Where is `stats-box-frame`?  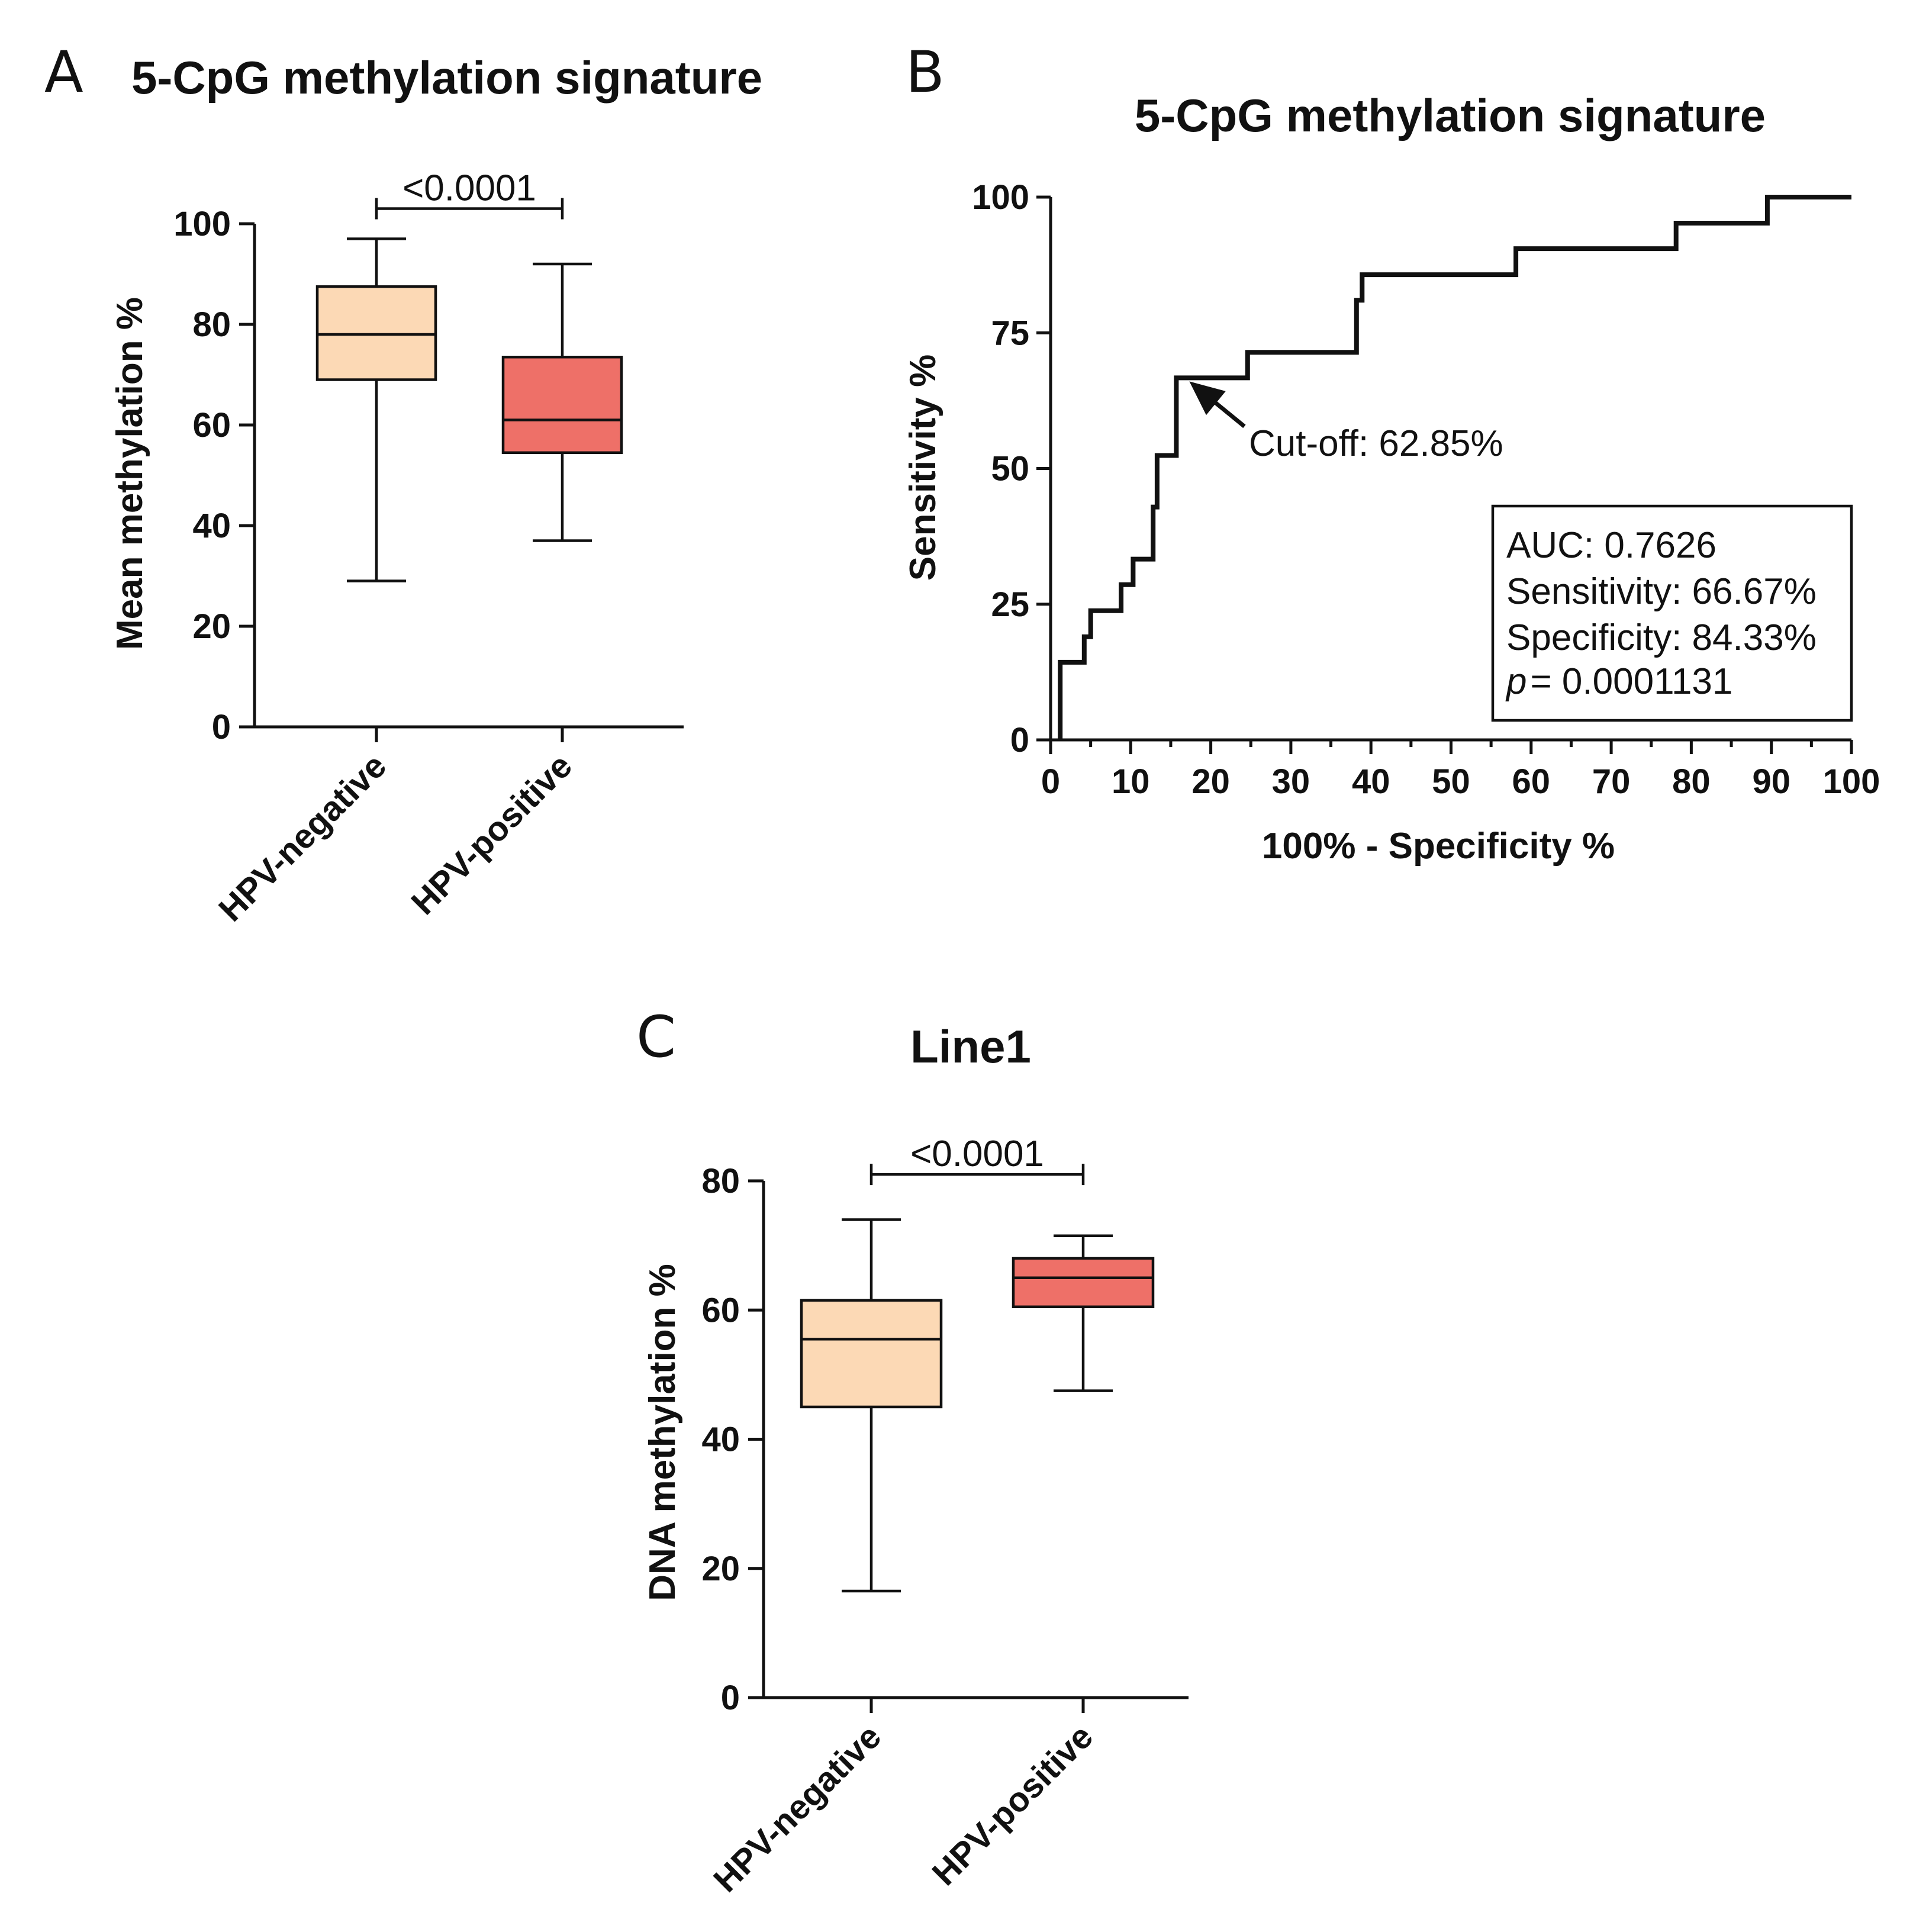 stats-box-frame is located at coordinates (1672, 613).